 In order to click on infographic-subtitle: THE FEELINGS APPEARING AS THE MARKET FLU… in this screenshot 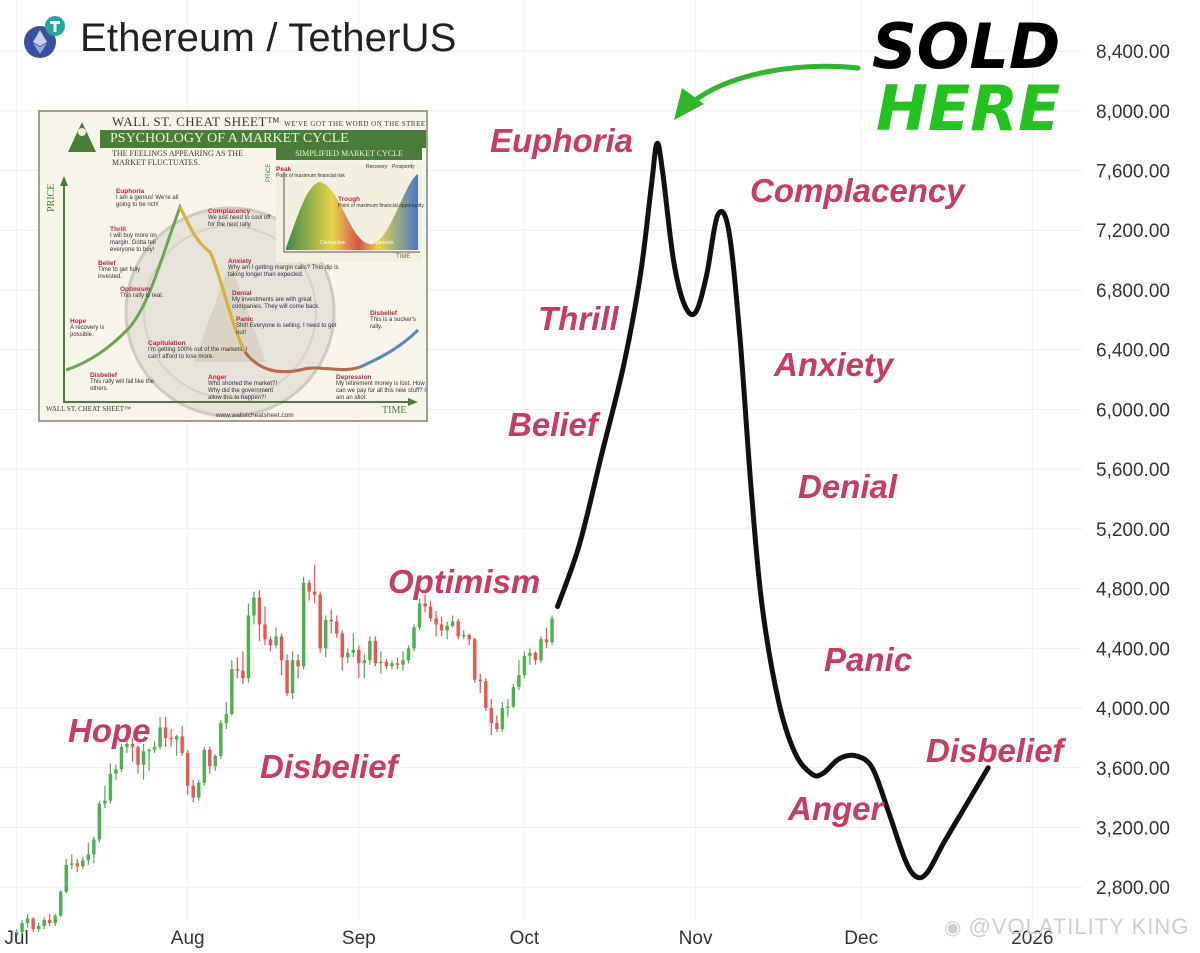, I will do `click(177, 158)`.